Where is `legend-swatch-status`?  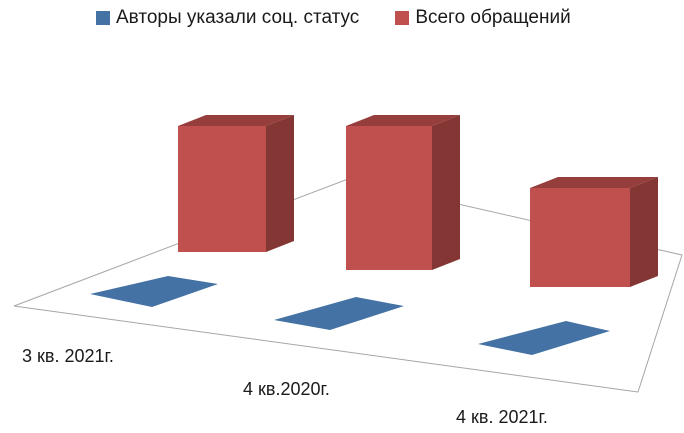
legend-swatch-status is located at coordinates (103, 18).